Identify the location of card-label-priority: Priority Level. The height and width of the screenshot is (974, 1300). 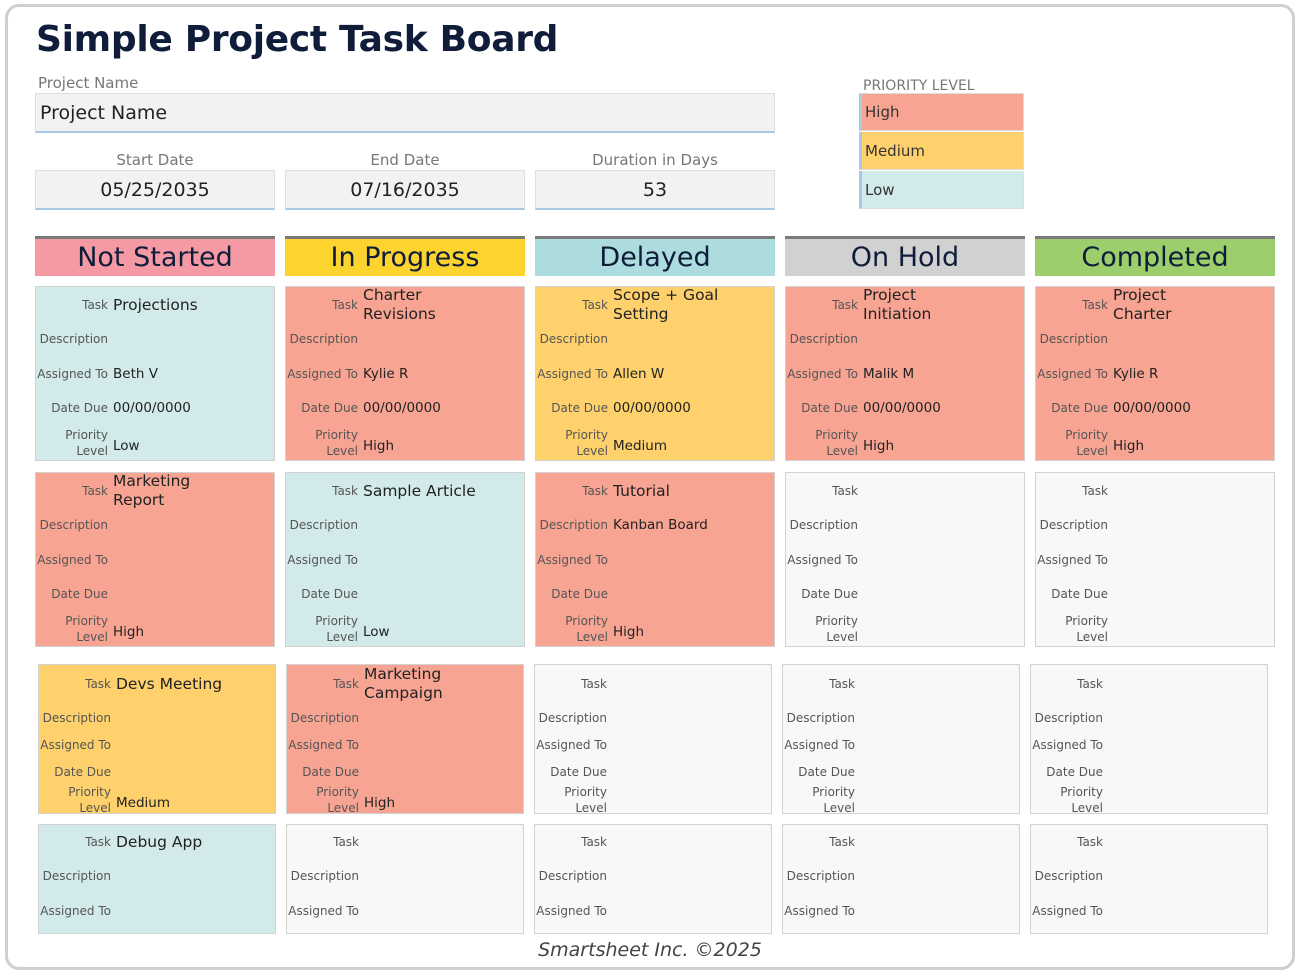
(323, 798).